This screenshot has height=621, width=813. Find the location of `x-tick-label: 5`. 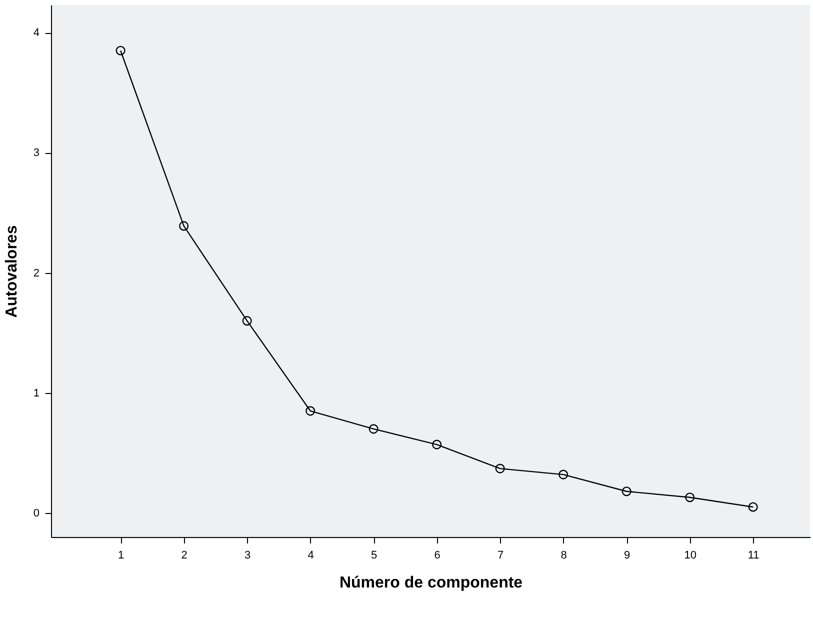

x-tick-label: 5 is located at coordinates (374, 556).